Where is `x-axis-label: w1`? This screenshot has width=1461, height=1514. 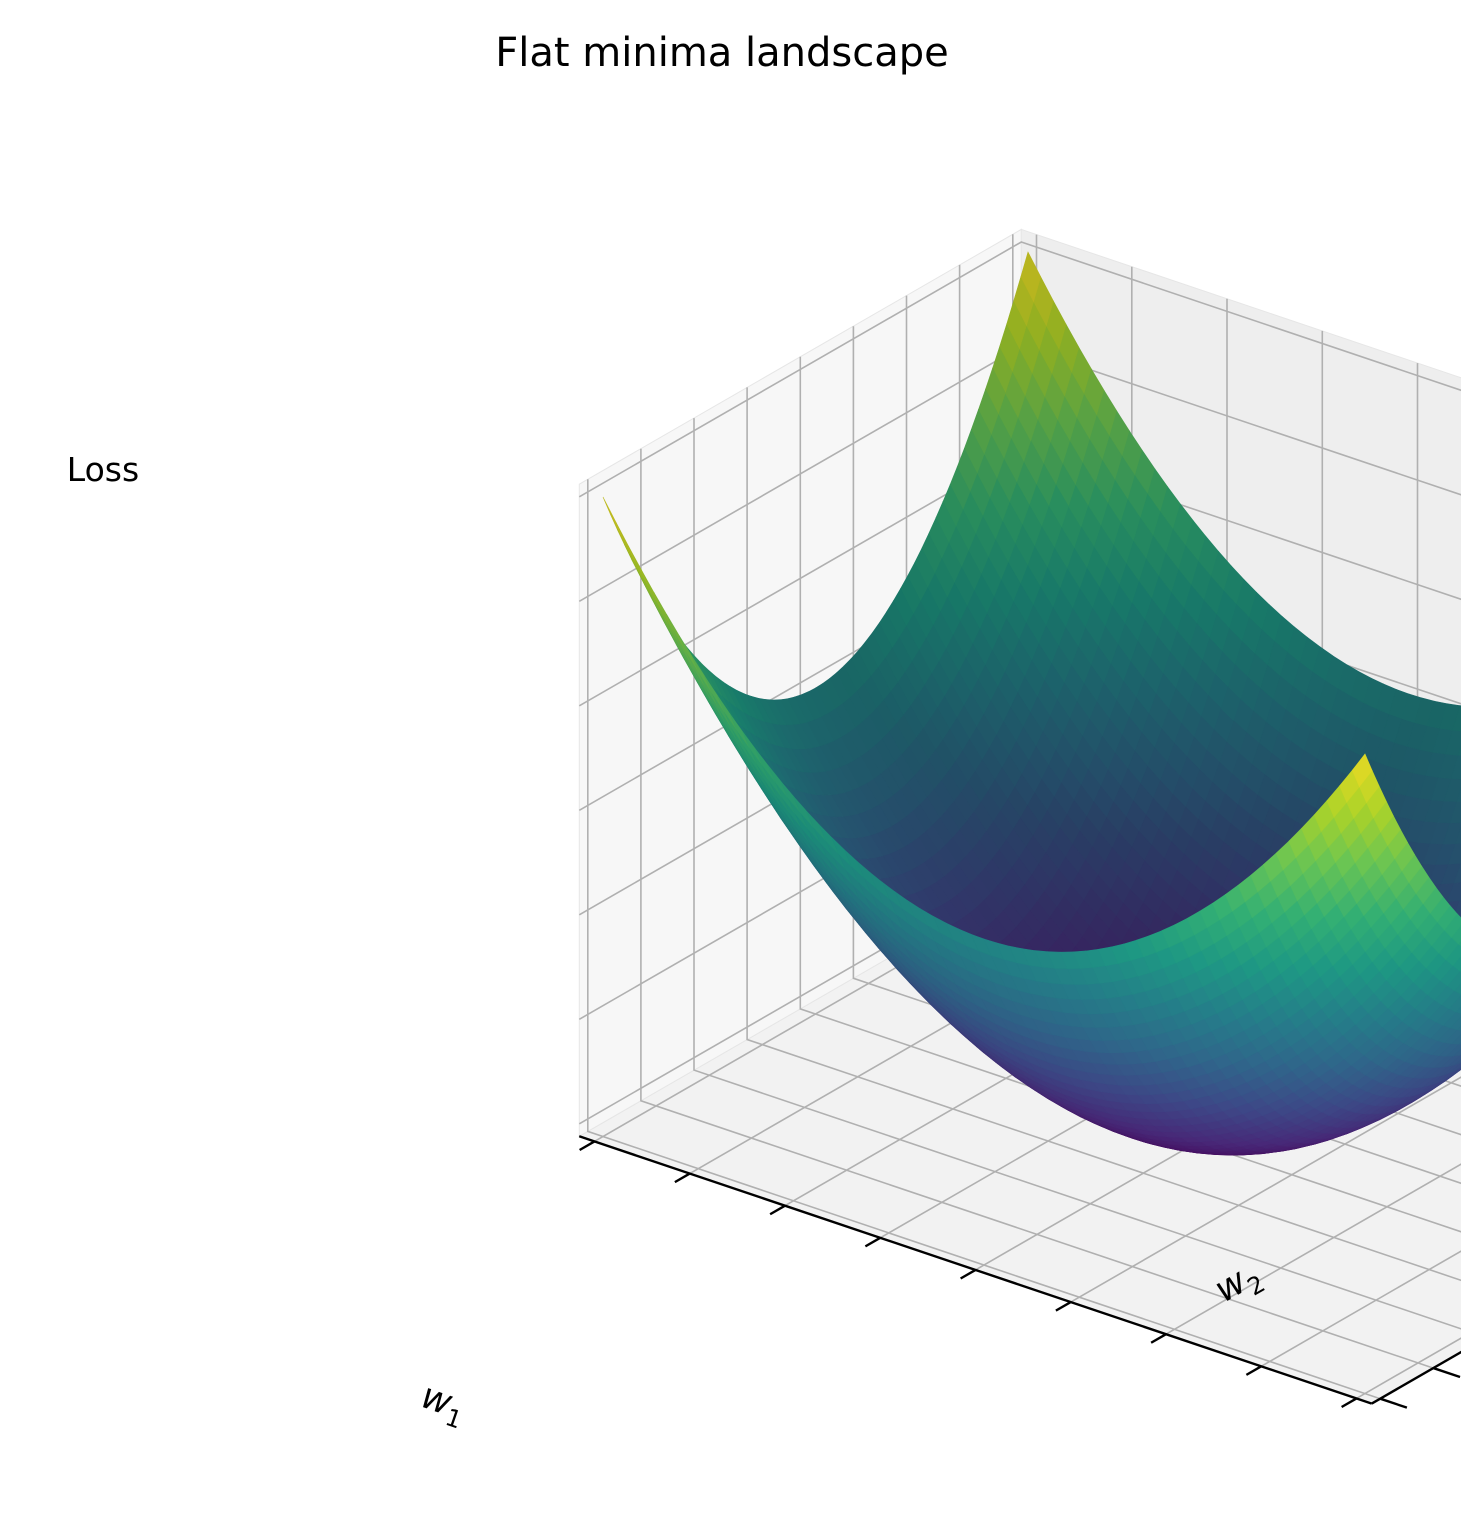 x-axis-label: w1 is located at coordinates (443, 1404).